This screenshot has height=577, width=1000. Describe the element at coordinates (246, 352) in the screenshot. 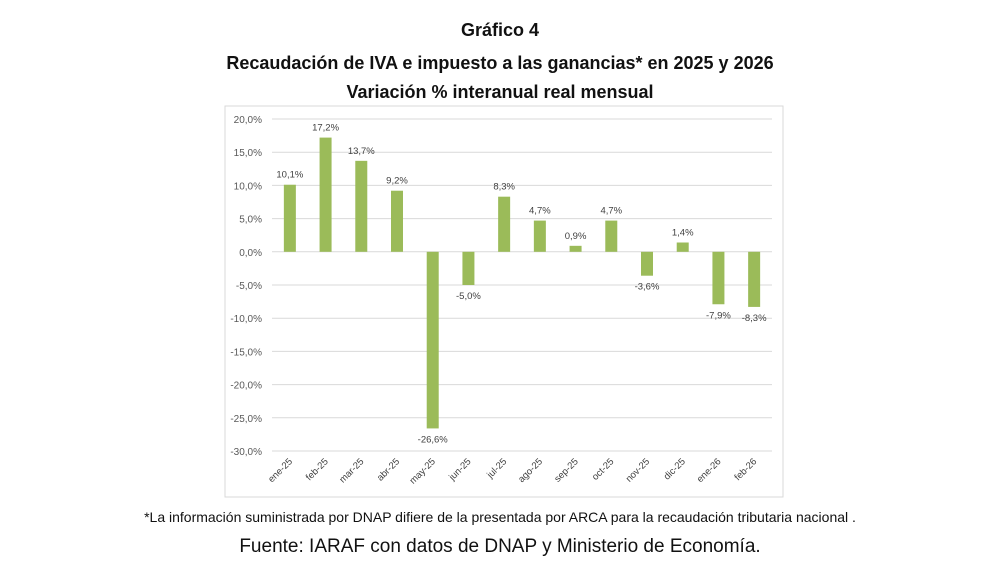

I see `y-tick-label: -15,0%` at that location.